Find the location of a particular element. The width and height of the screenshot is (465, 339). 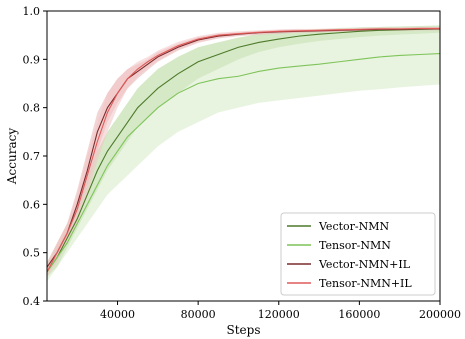

legend-label-vector-nmn-il: Vector-NMN+IL is located at coordinates (364, 264).